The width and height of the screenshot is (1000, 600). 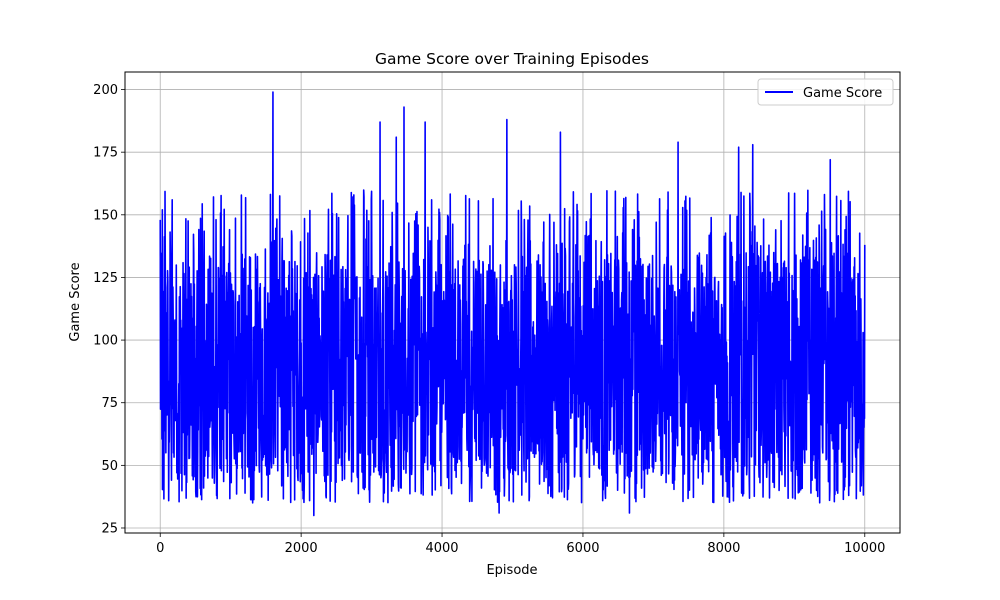 I want to click on x-tick-label: 0, so click(x=160, y=548).